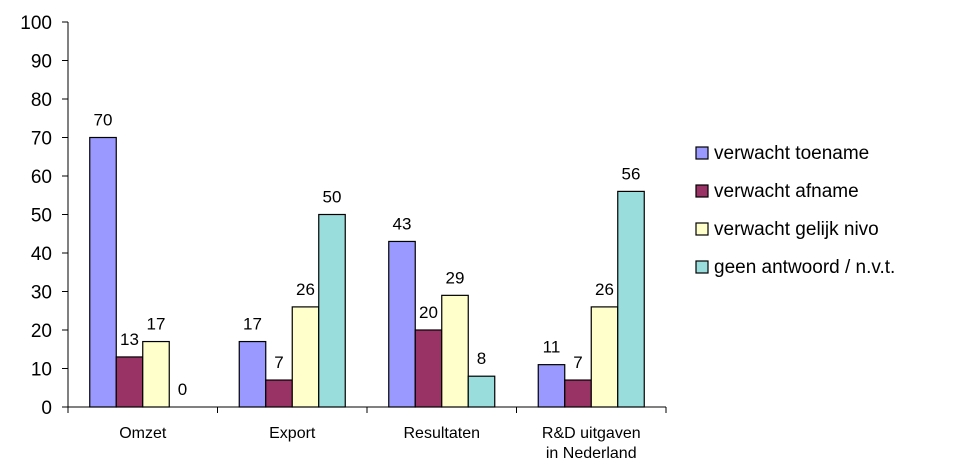 This screenshot has height=472, width=962. Describe the element at coordinates (402, 223) in the screenshot. I see `data-label: 43` at that location.